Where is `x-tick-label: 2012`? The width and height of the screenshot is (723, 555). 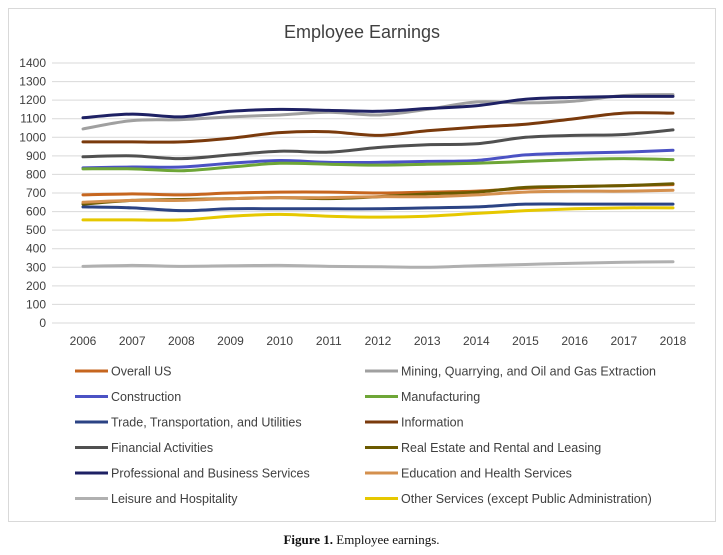 x-tick-label: 2012 is located at coordinates (378, 341).